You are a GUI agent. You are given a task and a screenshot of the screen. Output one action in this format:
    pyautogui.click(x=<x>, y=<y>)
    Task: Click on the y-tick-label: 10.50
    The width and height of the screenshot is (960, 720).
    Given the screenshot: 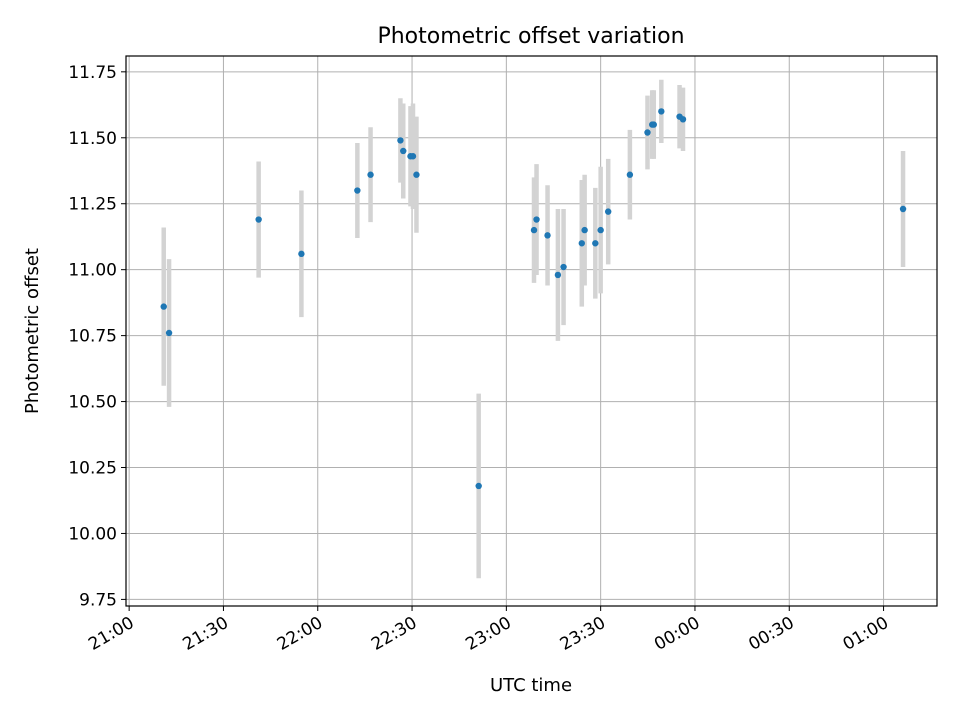 What is the action you would take?
    pyautogui.click(x=92, y=403)
    